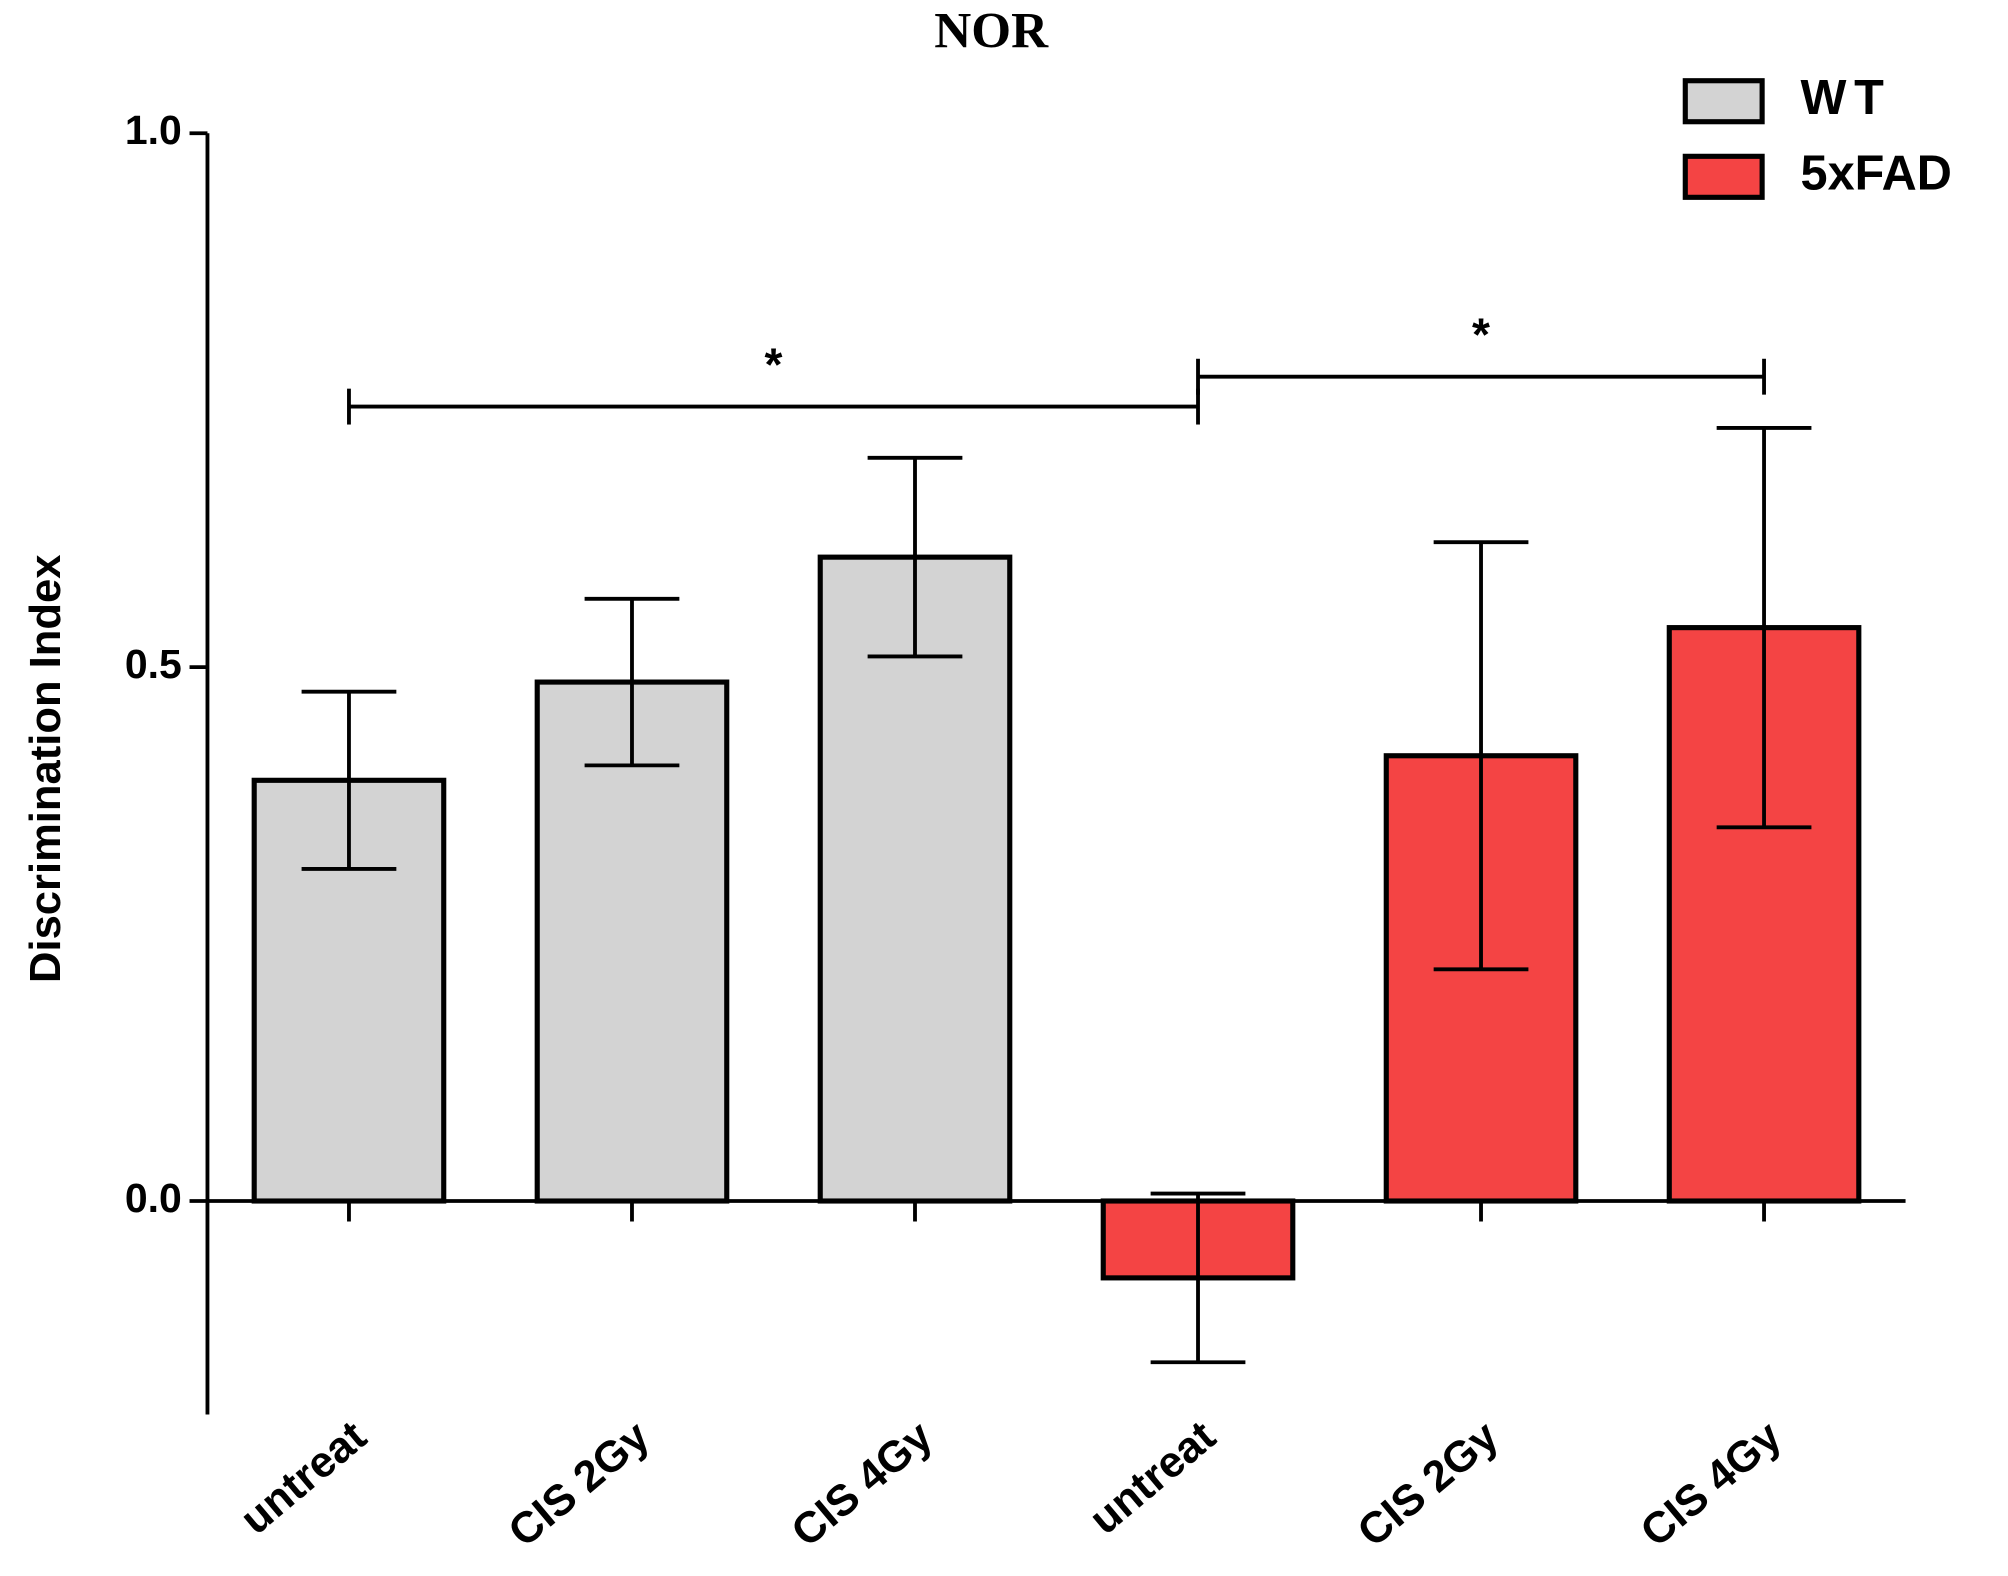 This screenshot has height=1576, width=2008. What do you see at coordinates (1876, 174) in the screenshot?
I see `legend-label: 5xFAD` at bounding box center [1876, 174].